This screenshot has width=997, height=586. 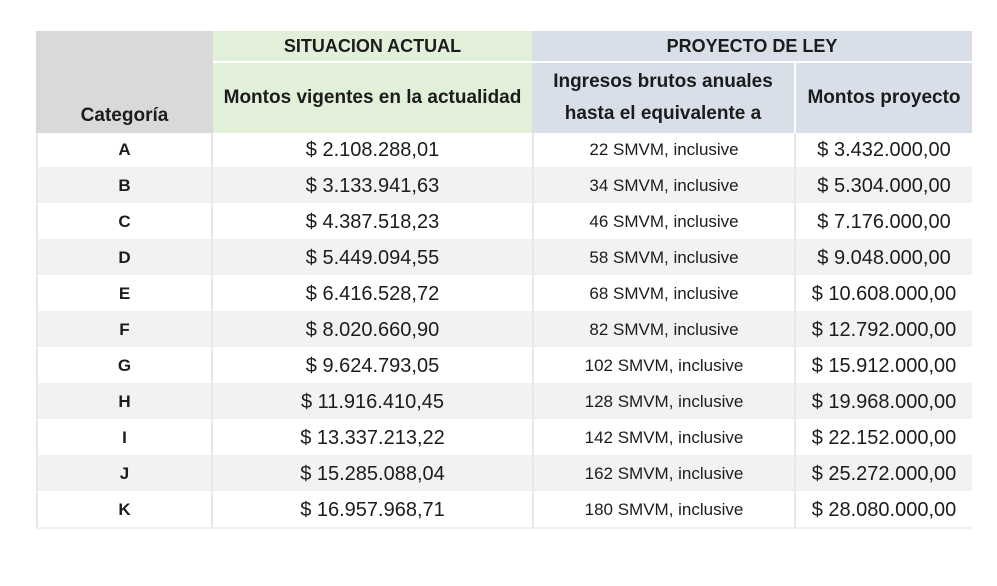 What do you see at coordinates (664, 331) in the screenshot?
I see `cell-ingresos: 82 SMVM, inclusive` at bounding box center [664, 331].